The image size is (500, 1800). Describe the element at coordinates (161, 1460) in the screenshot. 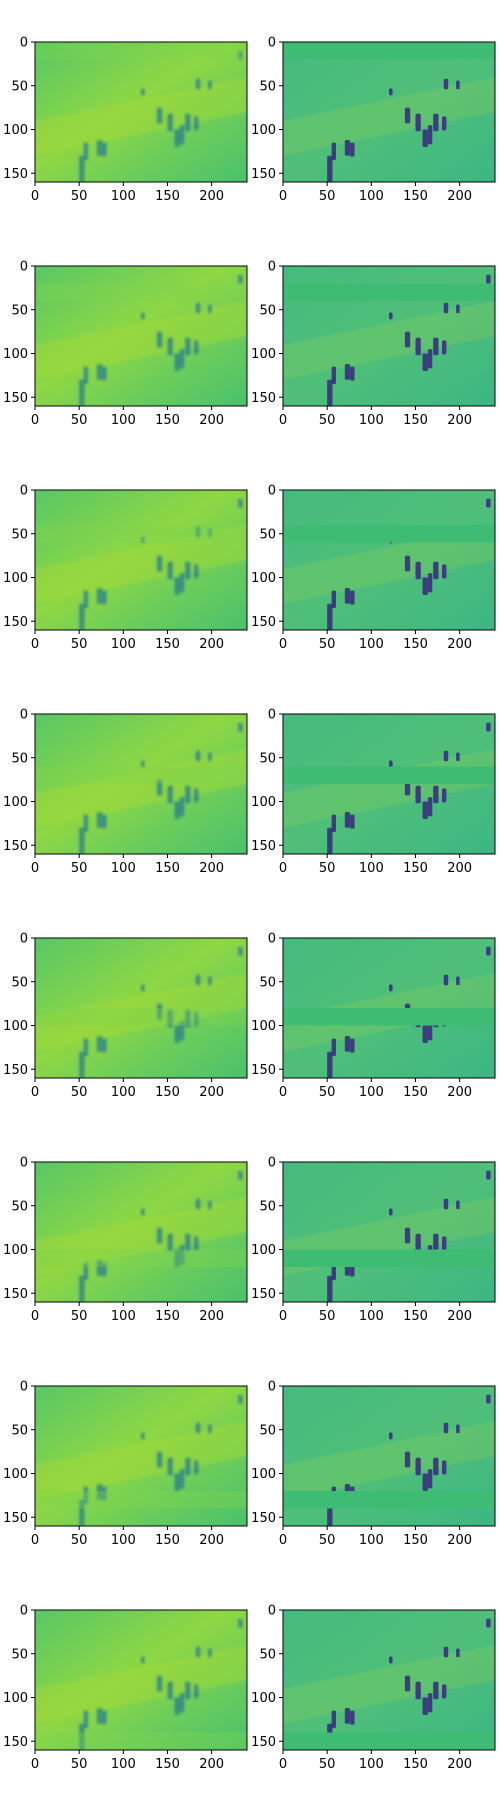

I see `people-silhouettes` at that location.